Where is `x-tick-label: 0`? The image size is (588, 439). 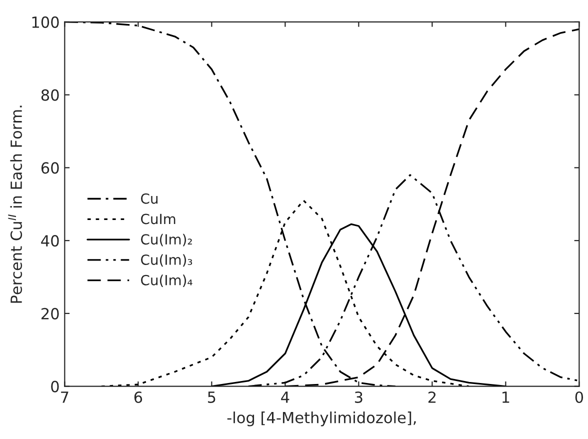
x-tick-label: 0 is located at coordinates (579, 397).